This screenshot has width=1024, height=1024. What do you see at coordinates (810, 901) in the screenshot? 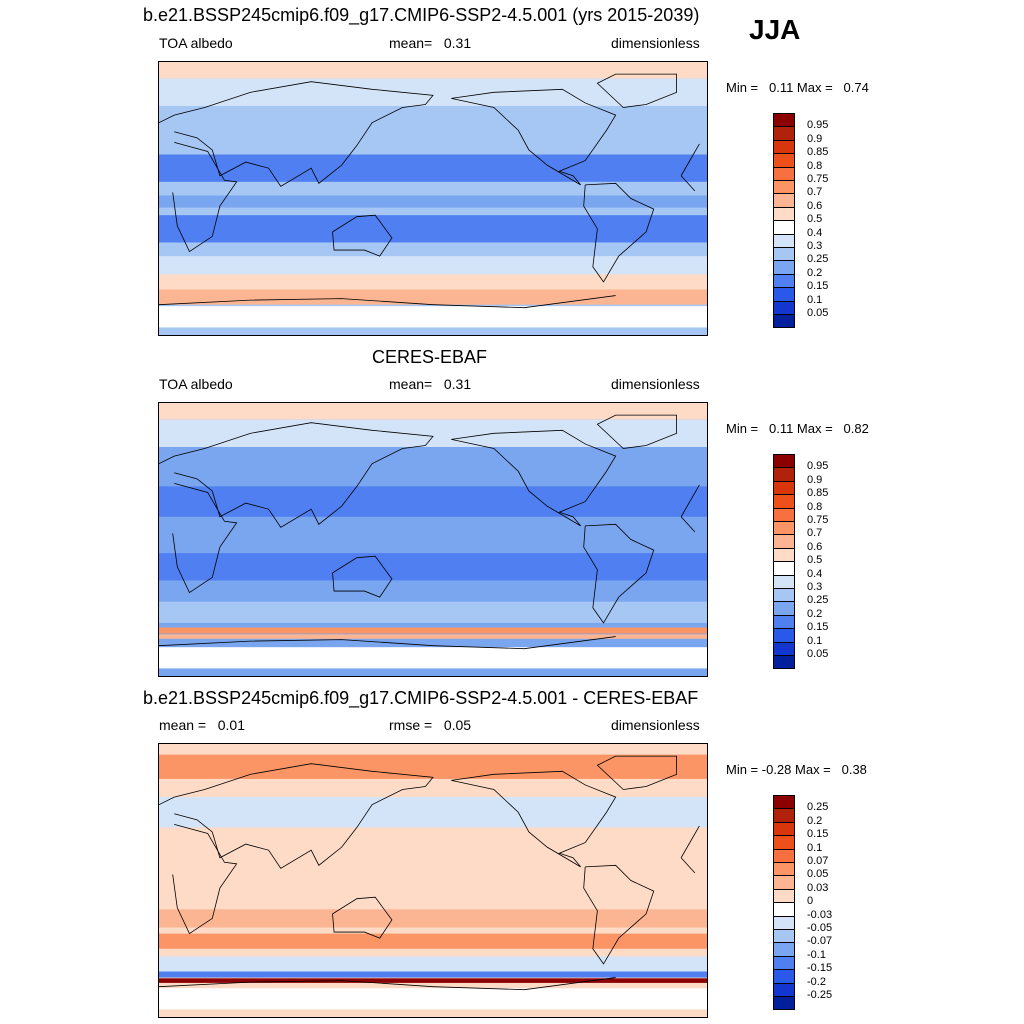
I see `colorbar-label: 0` at bounding box center [810, 901].